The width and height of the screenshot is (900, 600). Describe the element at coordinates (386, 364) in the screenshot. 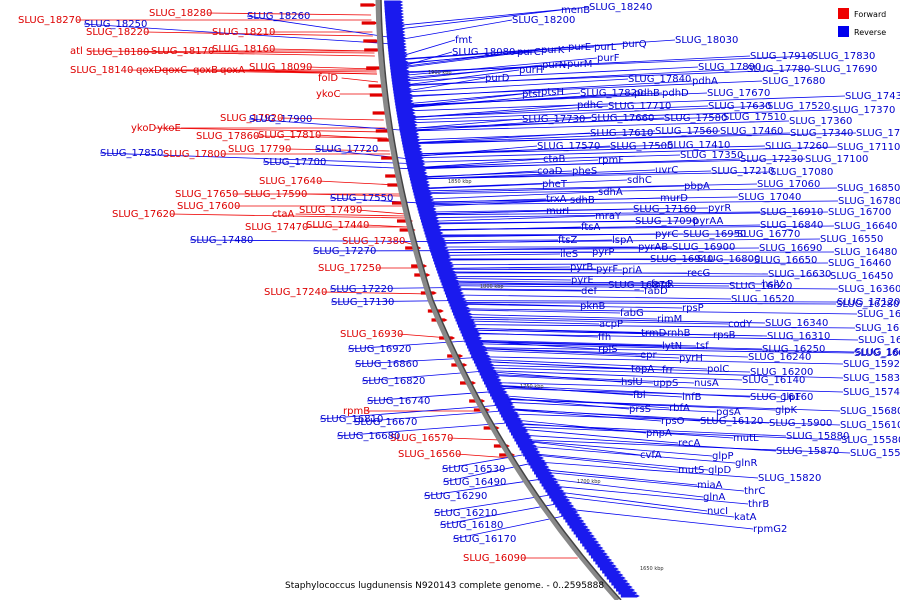

I see `gene-label-slug-16860: SLUG_16860` at that location.